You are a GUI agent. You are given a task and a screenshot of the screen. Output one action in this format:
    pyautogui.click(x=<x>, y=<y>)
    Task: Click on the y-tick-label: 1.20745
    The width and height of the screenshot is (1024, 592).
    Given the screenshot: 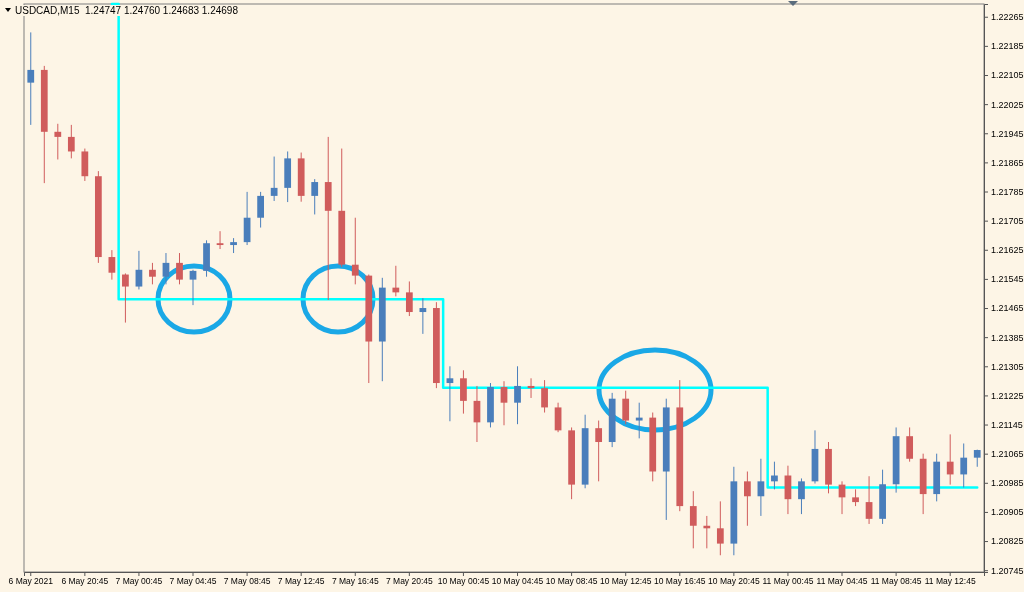 What is the action you would take?
    pyautogui.click(x=1007, y=570)
    